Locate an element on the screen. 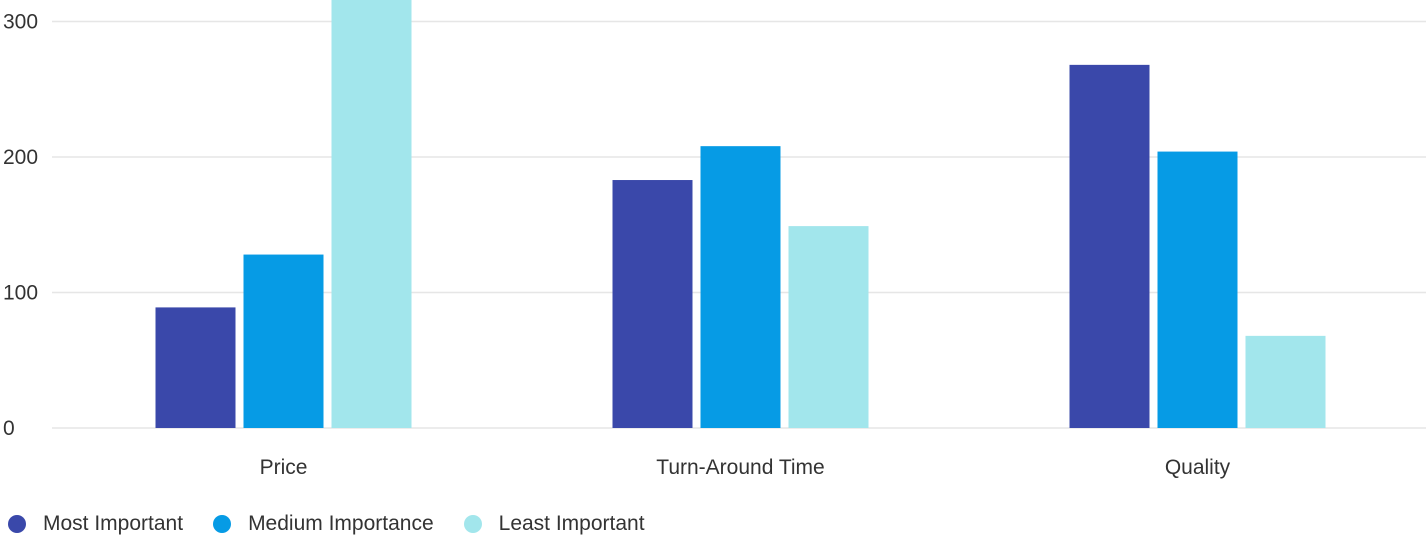 The width and height of the screenshot is (1426, 540). legend-label: Medium Importance is located at coordinates (341, 523).